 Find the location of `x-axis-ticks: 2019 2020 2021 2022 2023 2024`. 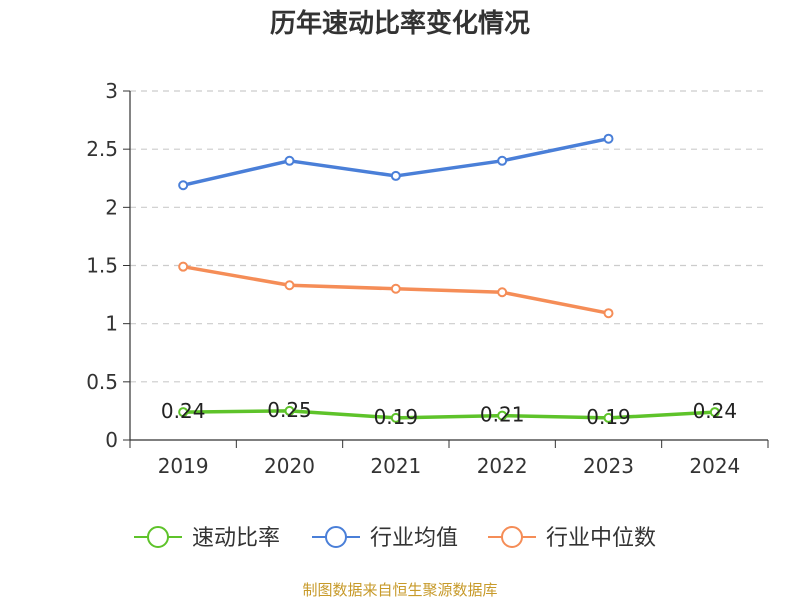

x-axis-ticks: 2019 2020 2021 2022 2023 2024 is located at coordinates (449, 459).